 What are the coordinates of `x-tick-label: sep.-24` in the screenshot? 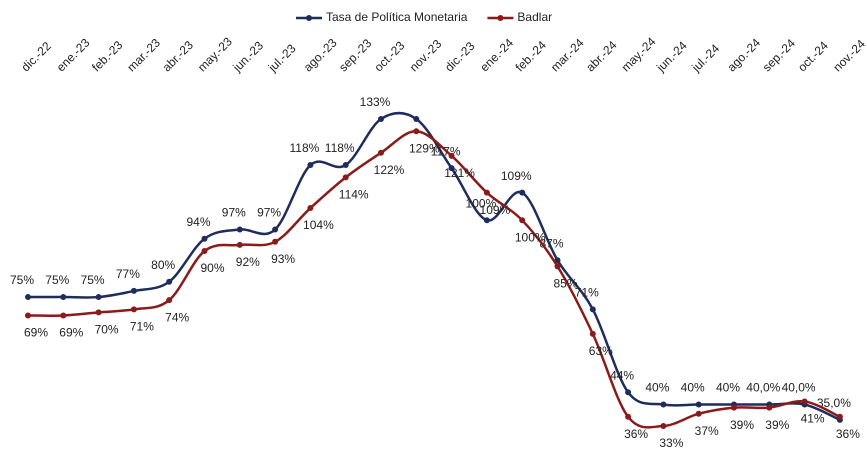 It's located at (779, 55).